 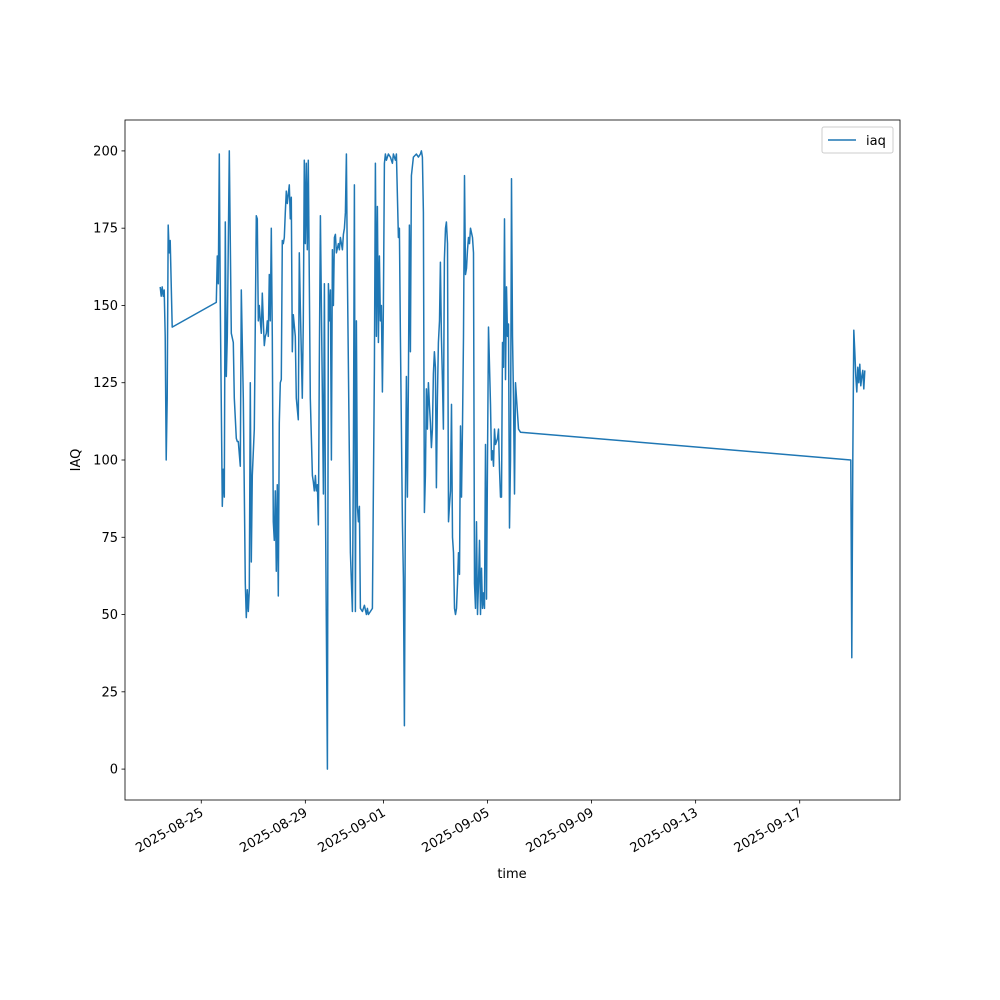 I want to click on y-tick-label: 100, so click(x=105, y=461).